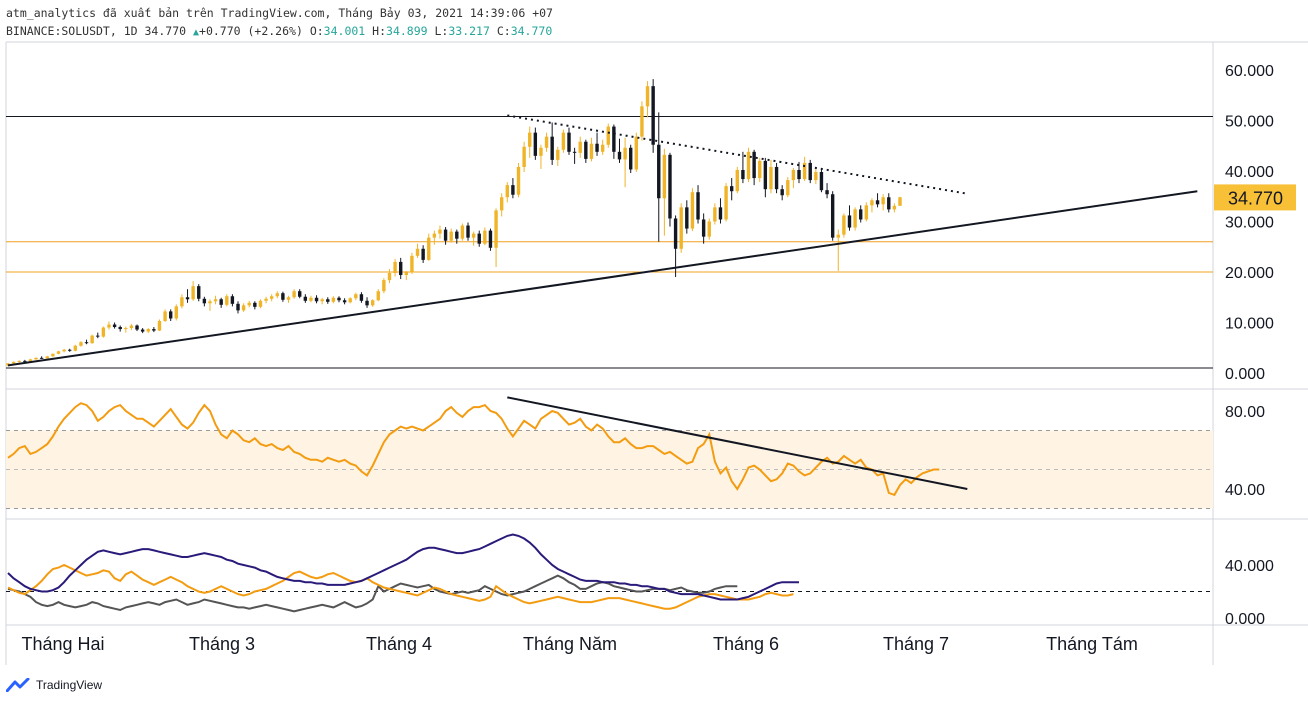 This screenshot has width=1308, height=704. Describe the element at coordinates (1249, 122) in the screenshot. I see `price-tick-label: 50.000` at that location.